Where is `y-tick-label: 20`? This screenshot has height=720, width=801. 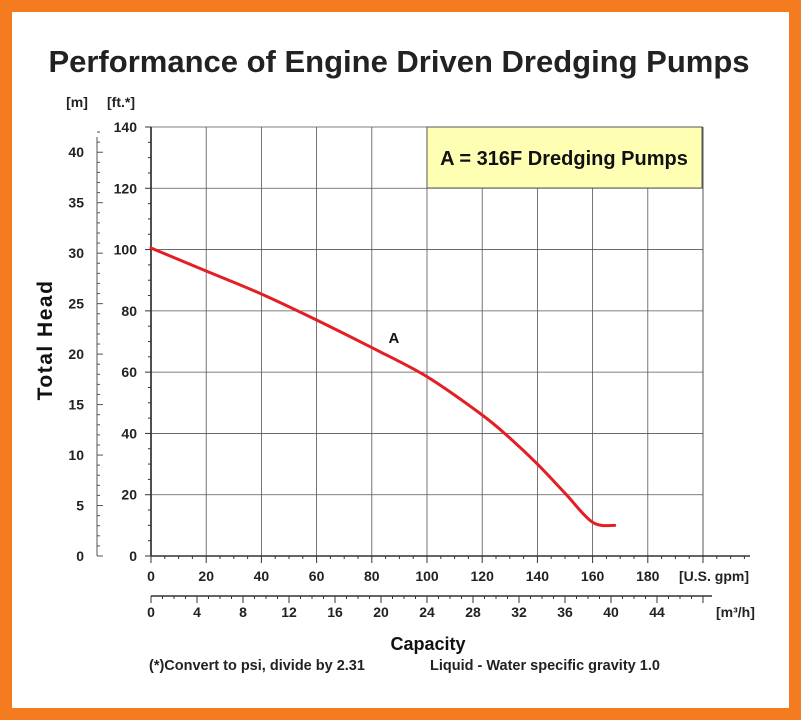 y-tick-label: 20 is located at coordinates (129, 495).